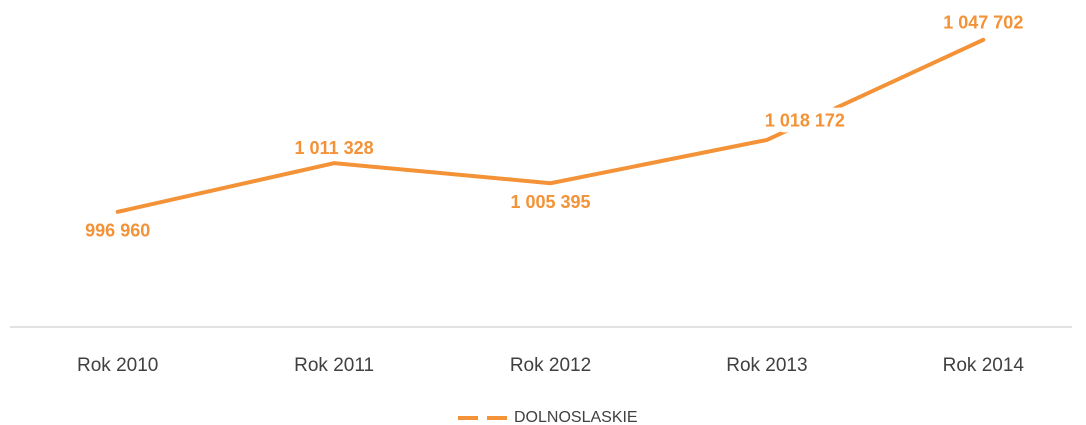 The height and width of the screenshot is (425, 1086). Describe the element at coordinates (550, 365) in the screenshot. I see `x-tick-label: Rok 2012` at that location.